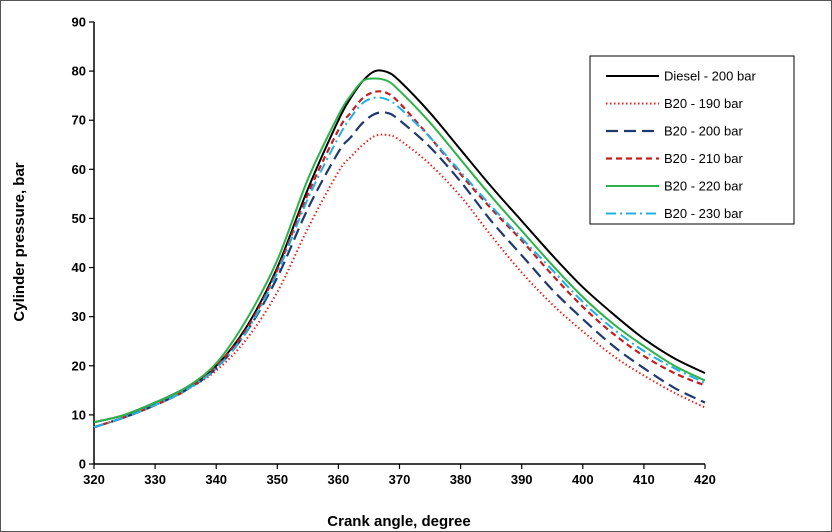 The width and height of the screenshot is (832, 532). Describe the element at coordinates (703, 103) in the screenshot. I see `legend-label-2: B20 - 190 bar` at that location.